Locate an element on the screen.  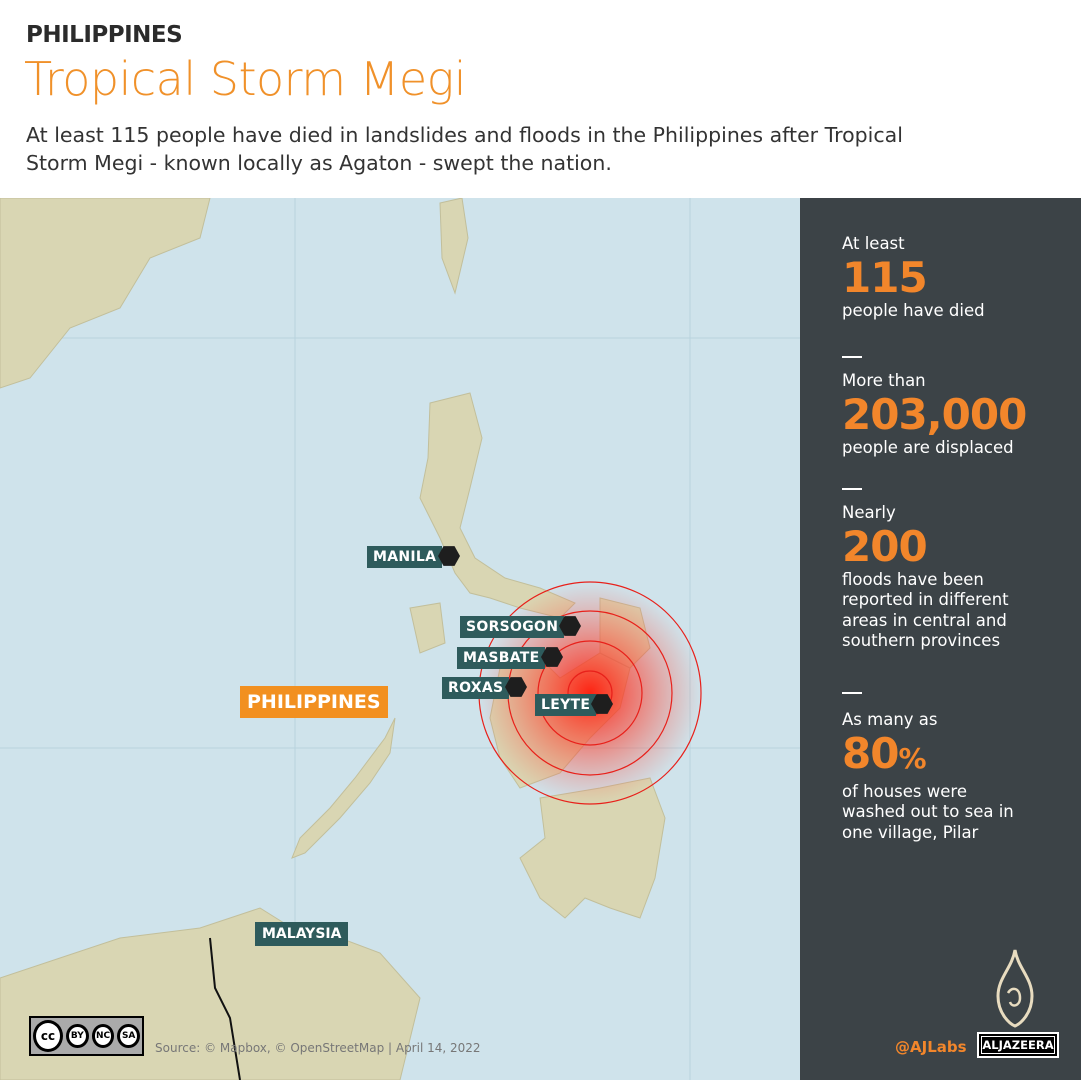
place-label-manila: MANILA is located at coordinates (405, 557).